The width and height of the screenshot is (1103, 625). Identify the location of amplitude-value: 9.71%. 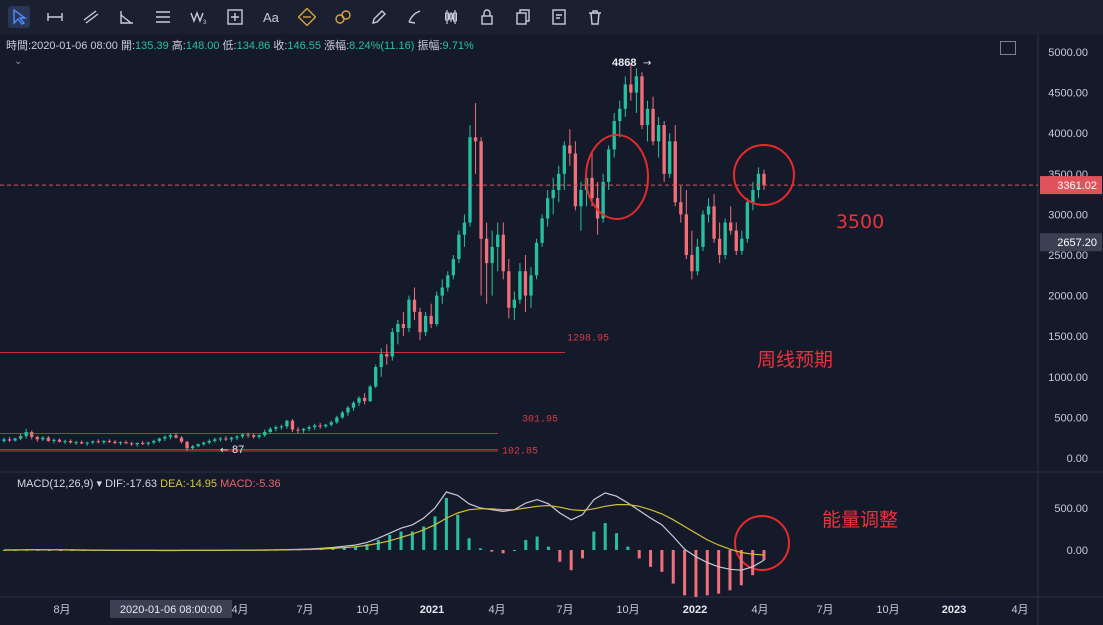
(458, 46).